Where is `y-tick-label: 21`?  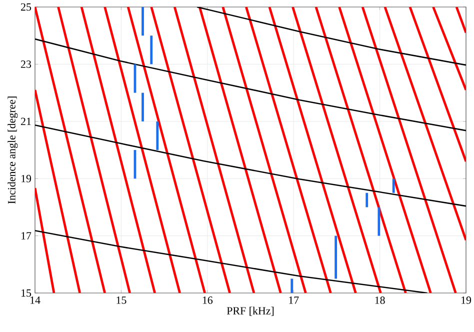
y-tick-label: 21 is located at coordinates (26, 122).